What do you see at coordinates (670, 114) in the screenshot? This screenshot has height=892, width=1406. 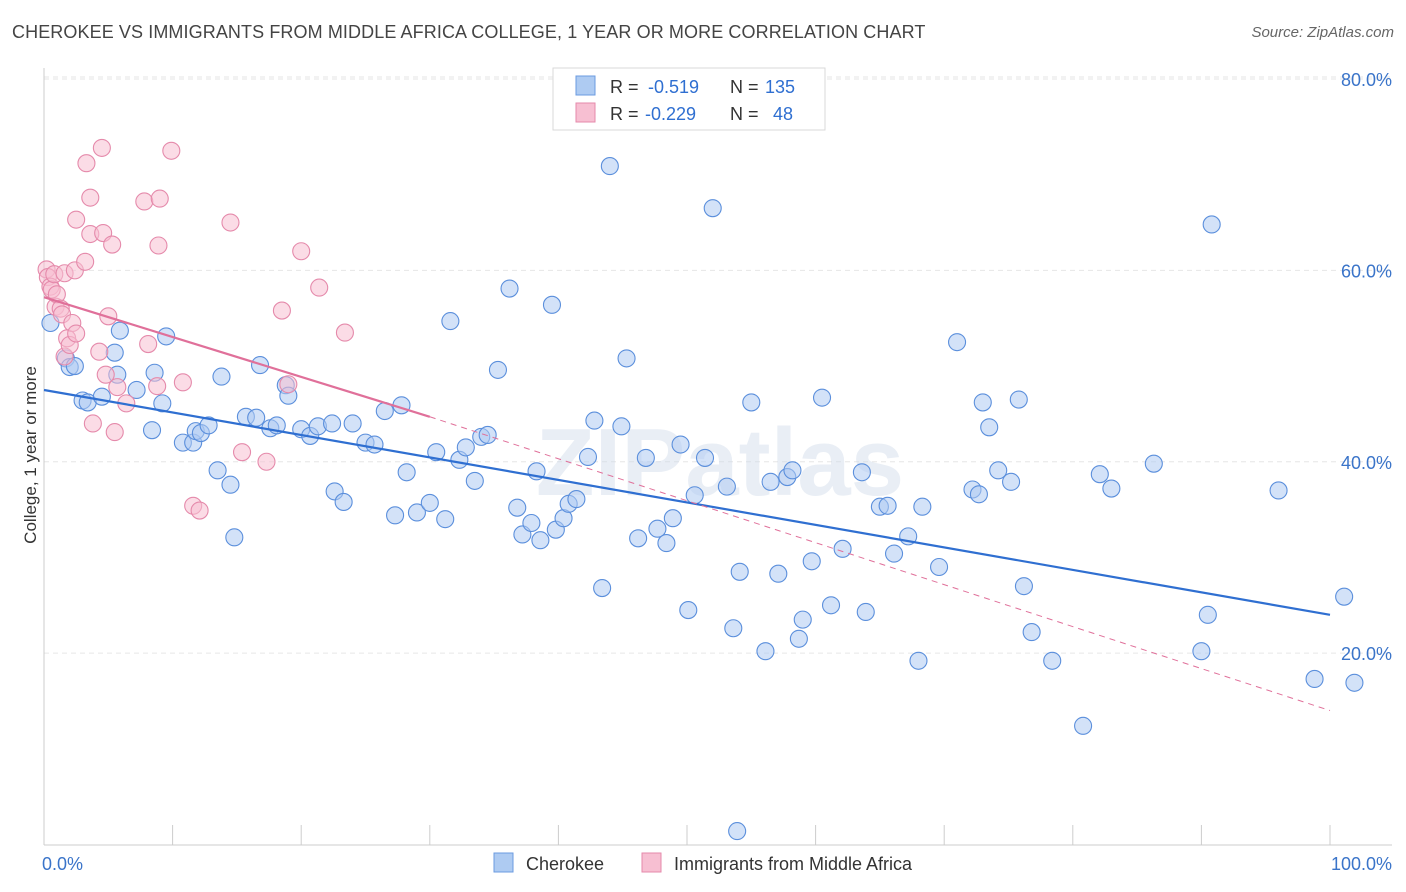 I see `legend-r-value-2: -0.229` at bounding box center [670, 114].